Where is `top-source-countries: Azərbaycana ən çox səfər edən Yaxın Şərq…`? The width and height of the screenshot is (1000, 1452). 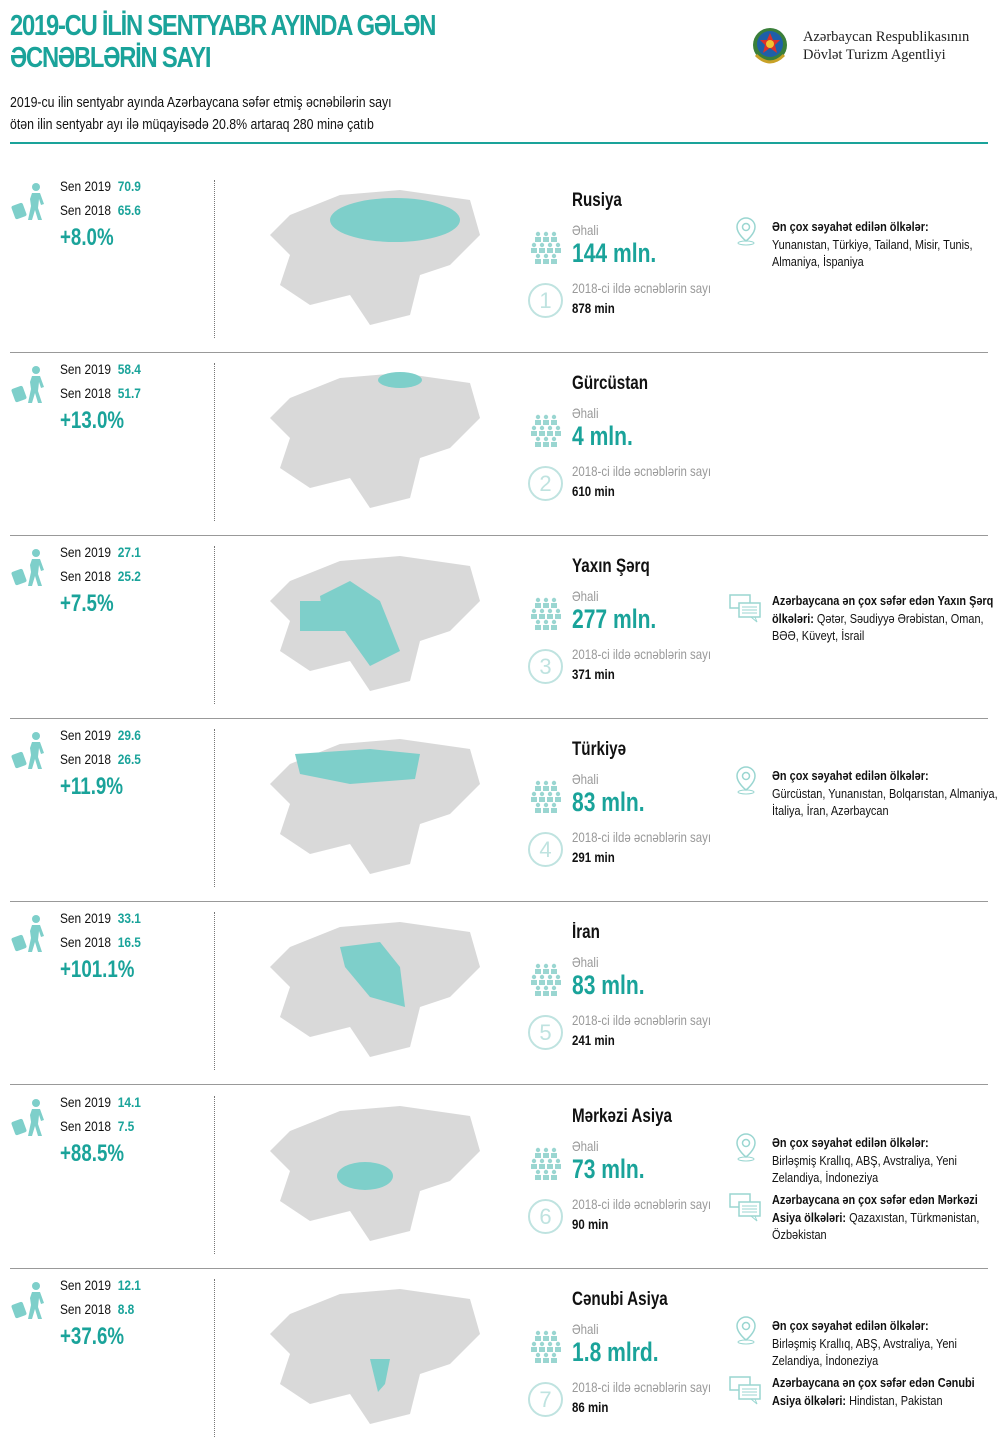
top-source-countries: Azərbaycana ən çox səfər edən Yaxın Şərq… is located at coordinates (883, 618).